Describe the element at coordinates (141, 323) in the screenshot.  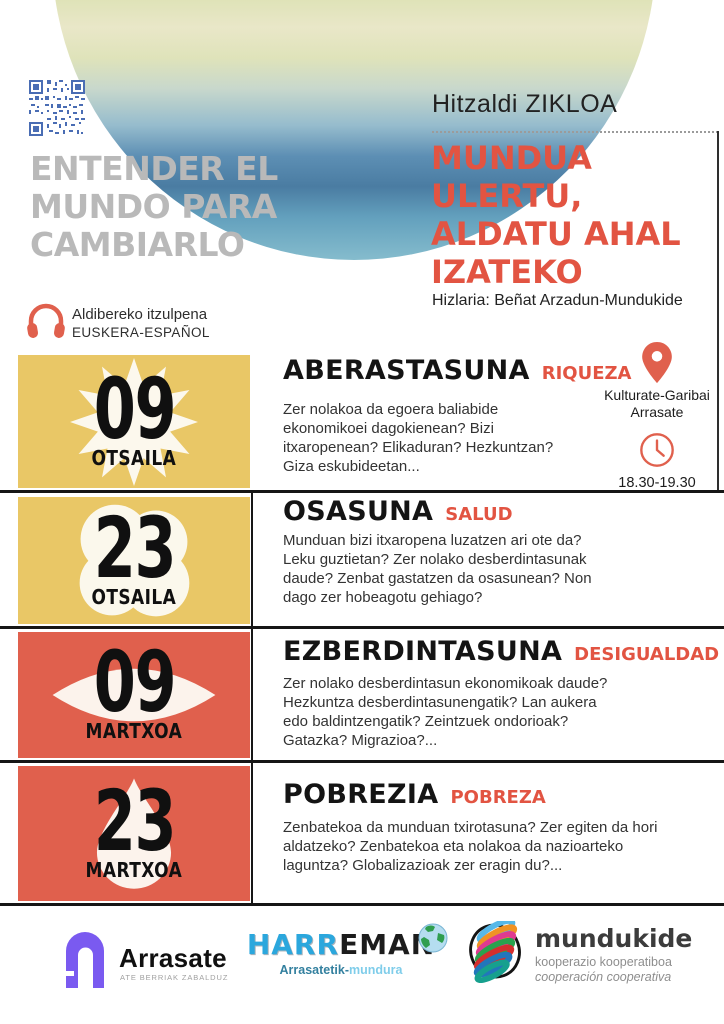
I see `translation-note: Aldibereko itzulpena EUSKERA-ESPAÑOL` at that location.